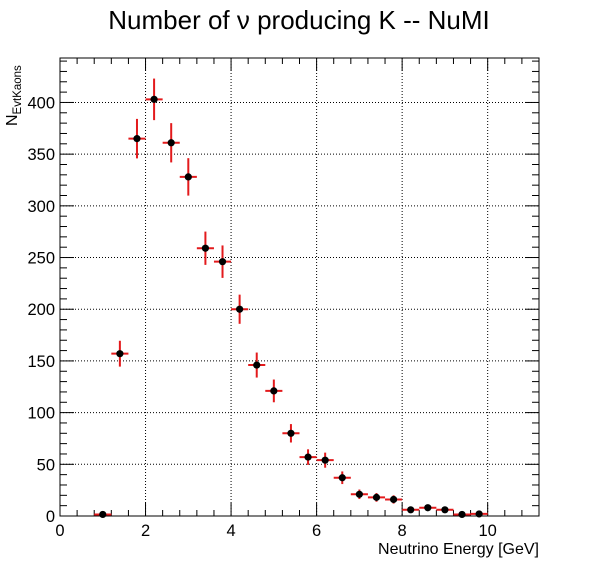  I want to click on x-tick-label: 2, so click(145, 531).